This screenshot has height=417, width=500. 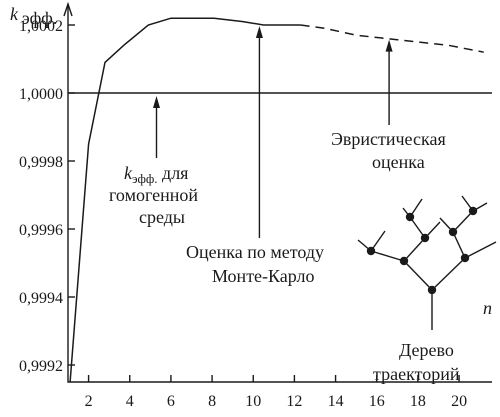 What do you see at coordinates (255, 264) in the screenshot?
I see `annotation-monte-carlo: Оценка по методу Монте-Карло` at bounding box center [255, 264].